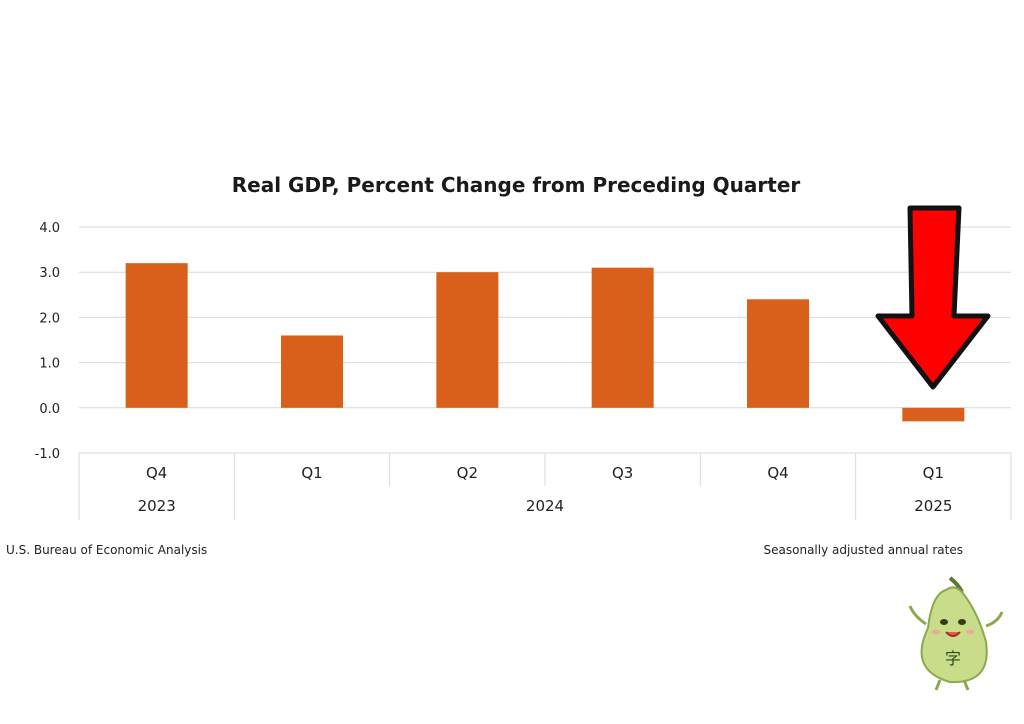 This screenshot has height=724, width=1024. Describe the element at coordinates (863, 550) in the screenshot. I see `rates-note: Seasonally adjusted annual rates` at that location.